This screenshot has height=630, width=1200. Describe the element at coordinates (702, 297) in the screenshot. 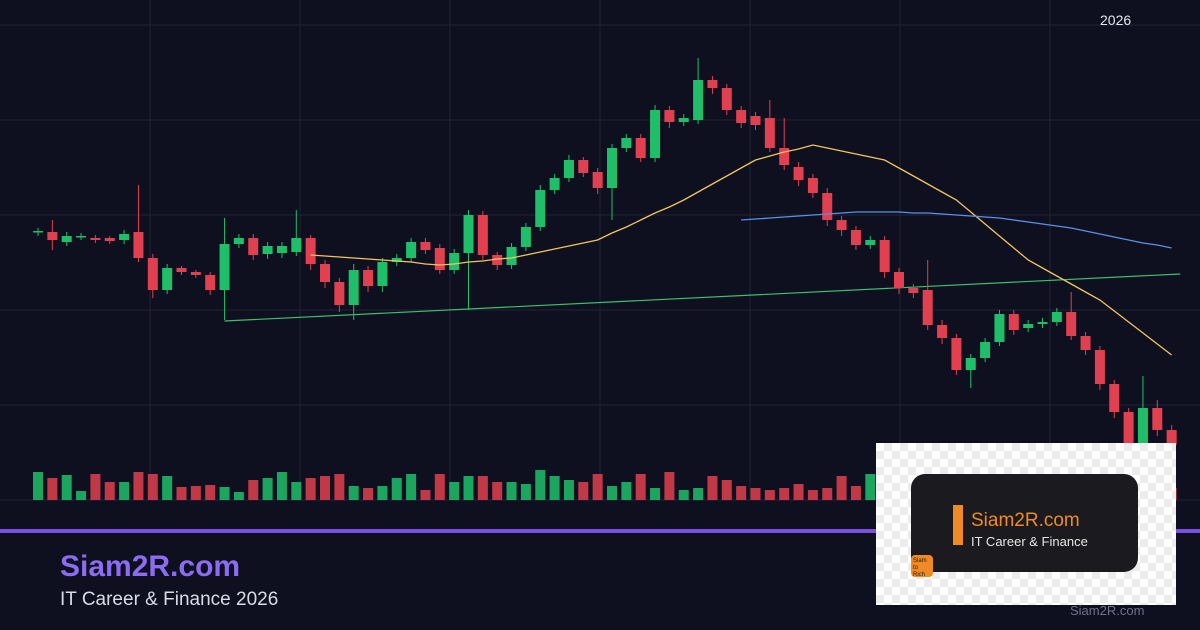

I see `trendline` at that location.